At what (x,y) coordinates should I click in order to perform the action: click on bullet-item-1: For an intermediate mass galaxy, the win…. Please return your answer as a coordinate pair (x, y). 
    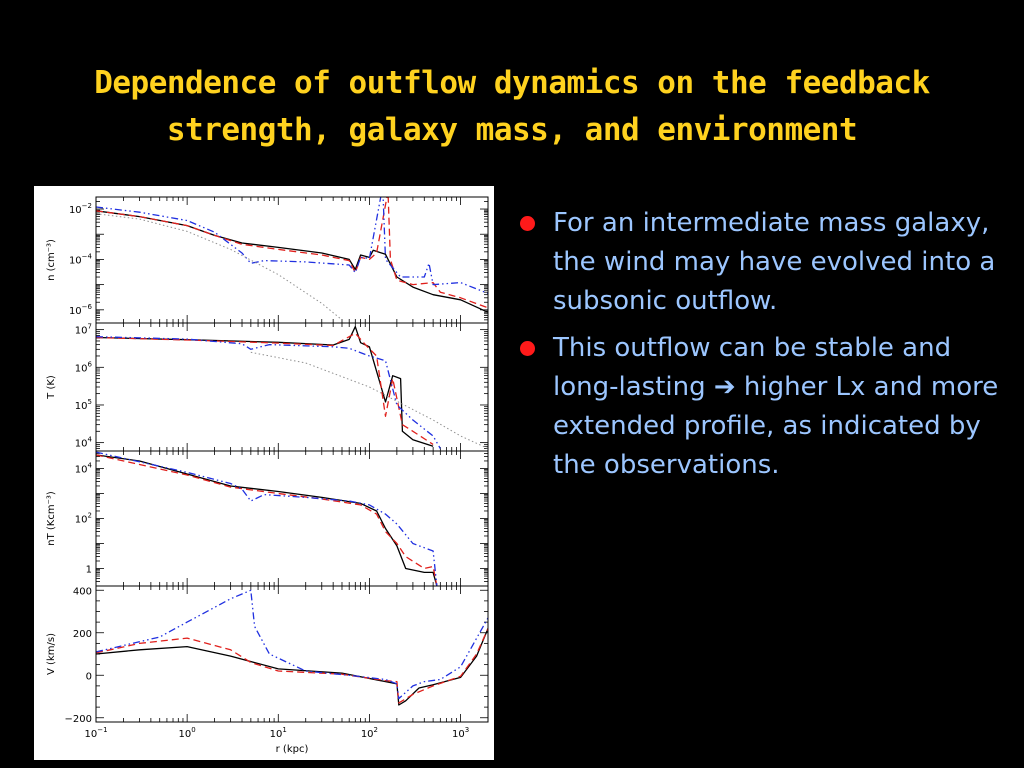
    Looking at the image, I should click on (763, 262).